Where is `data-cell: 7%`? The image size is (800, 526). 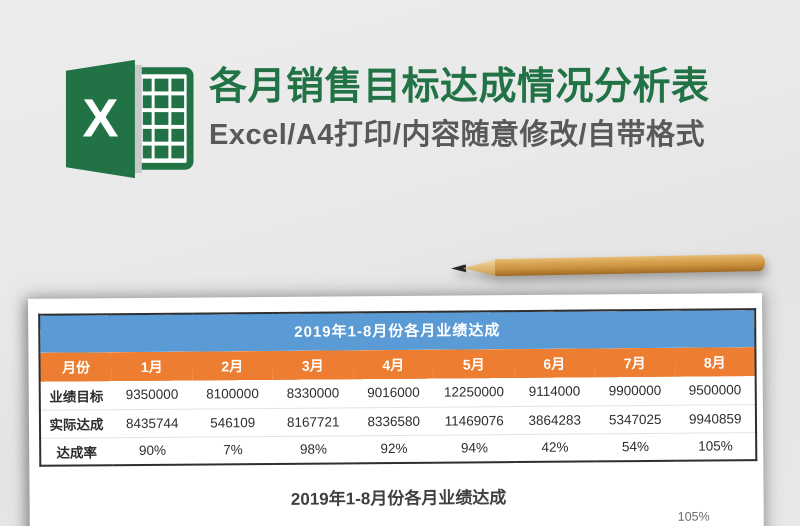 data-cell: 7% is located at coordinates (233, 450).